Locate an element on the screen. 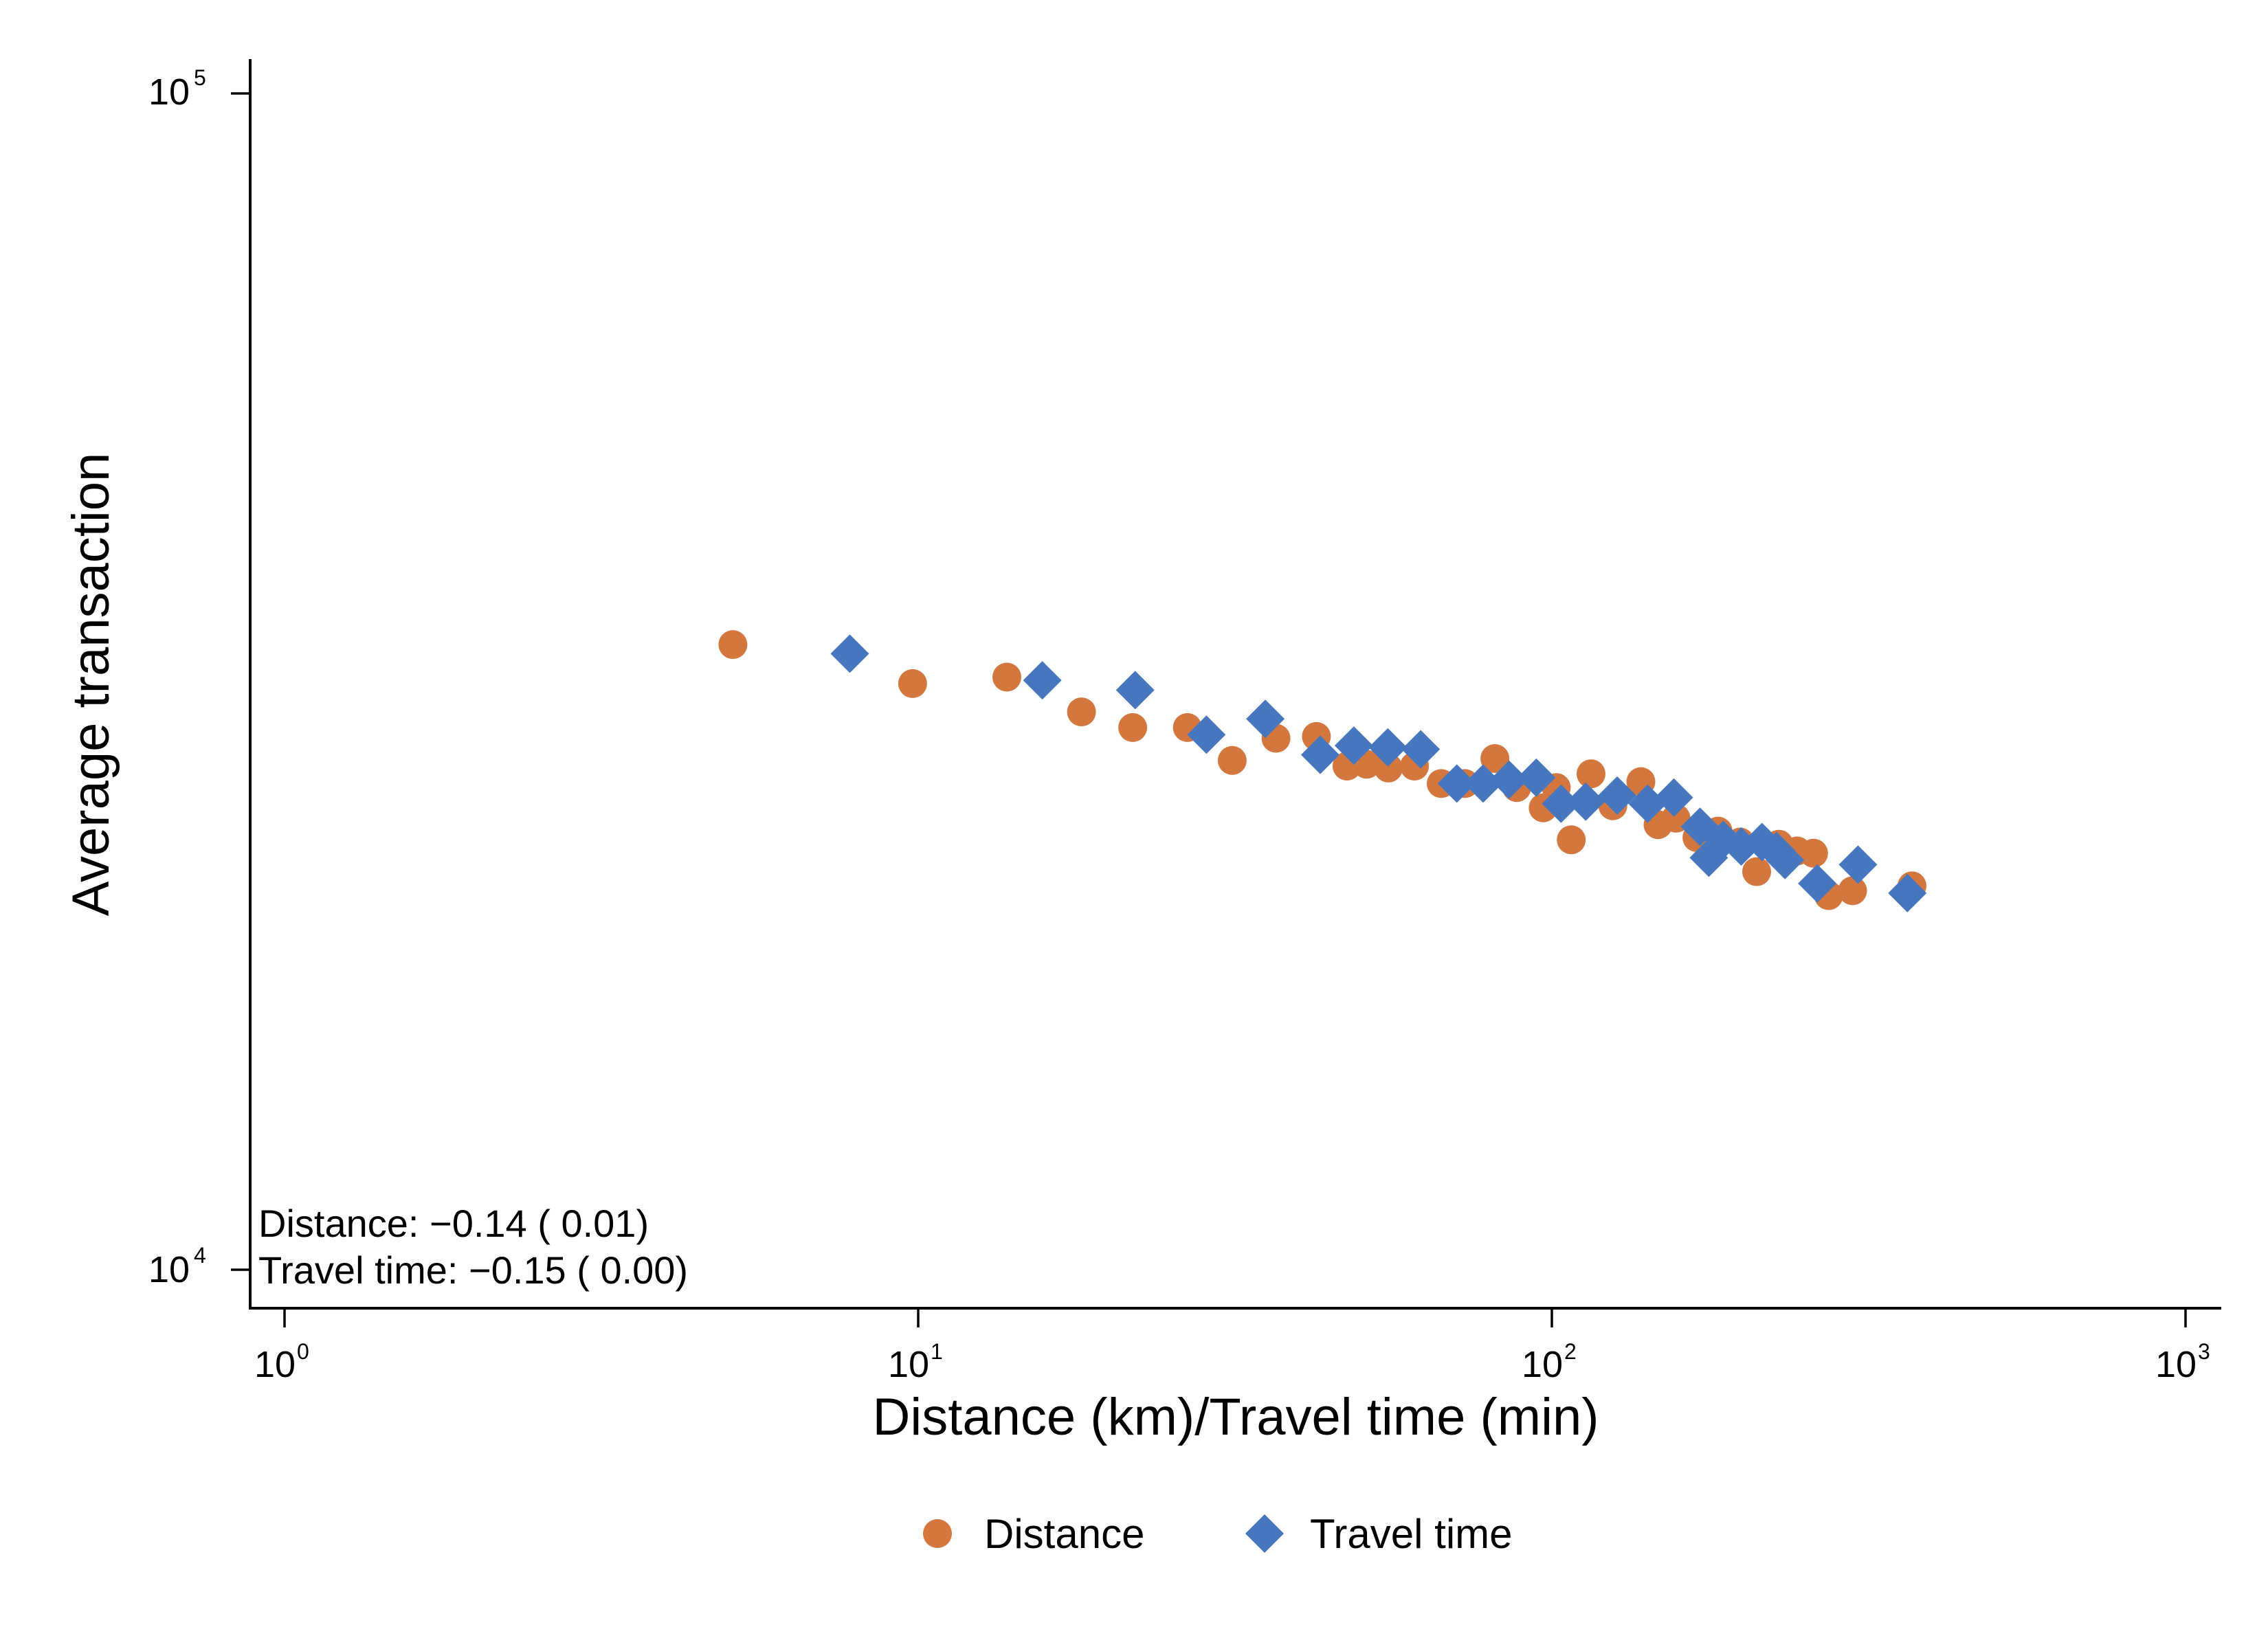  legend-label-travel-time: Travel time is located at coordinates (1411, 1534).